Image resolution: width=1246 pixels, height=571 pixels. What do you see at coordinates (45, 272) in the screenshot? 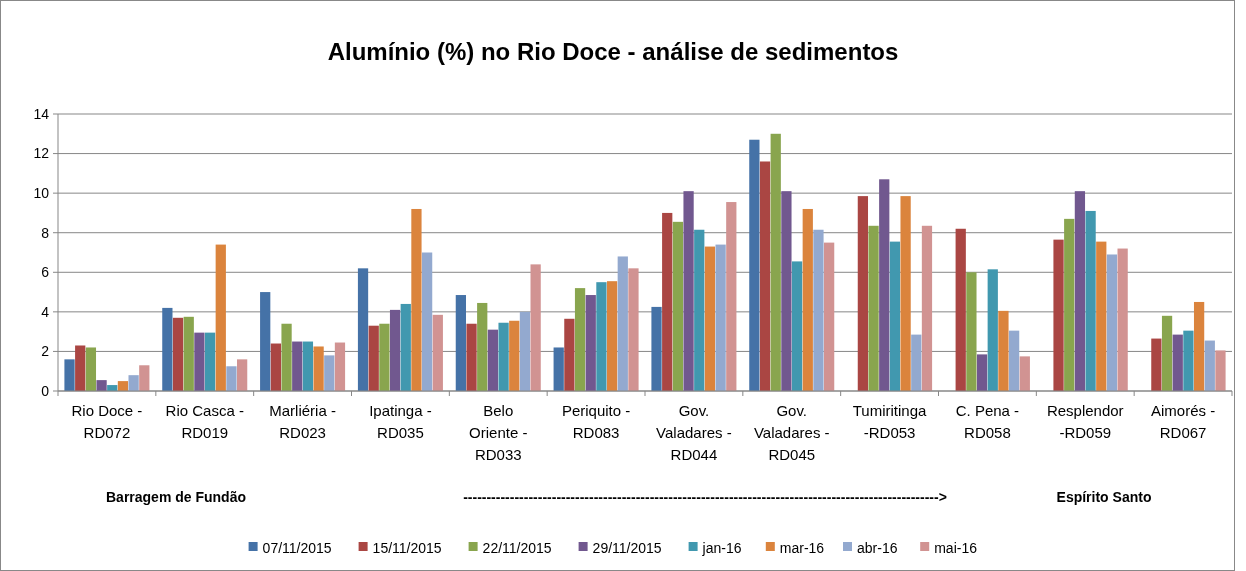
I see `y-tick-label: 6` at bounding box center [45, 272].